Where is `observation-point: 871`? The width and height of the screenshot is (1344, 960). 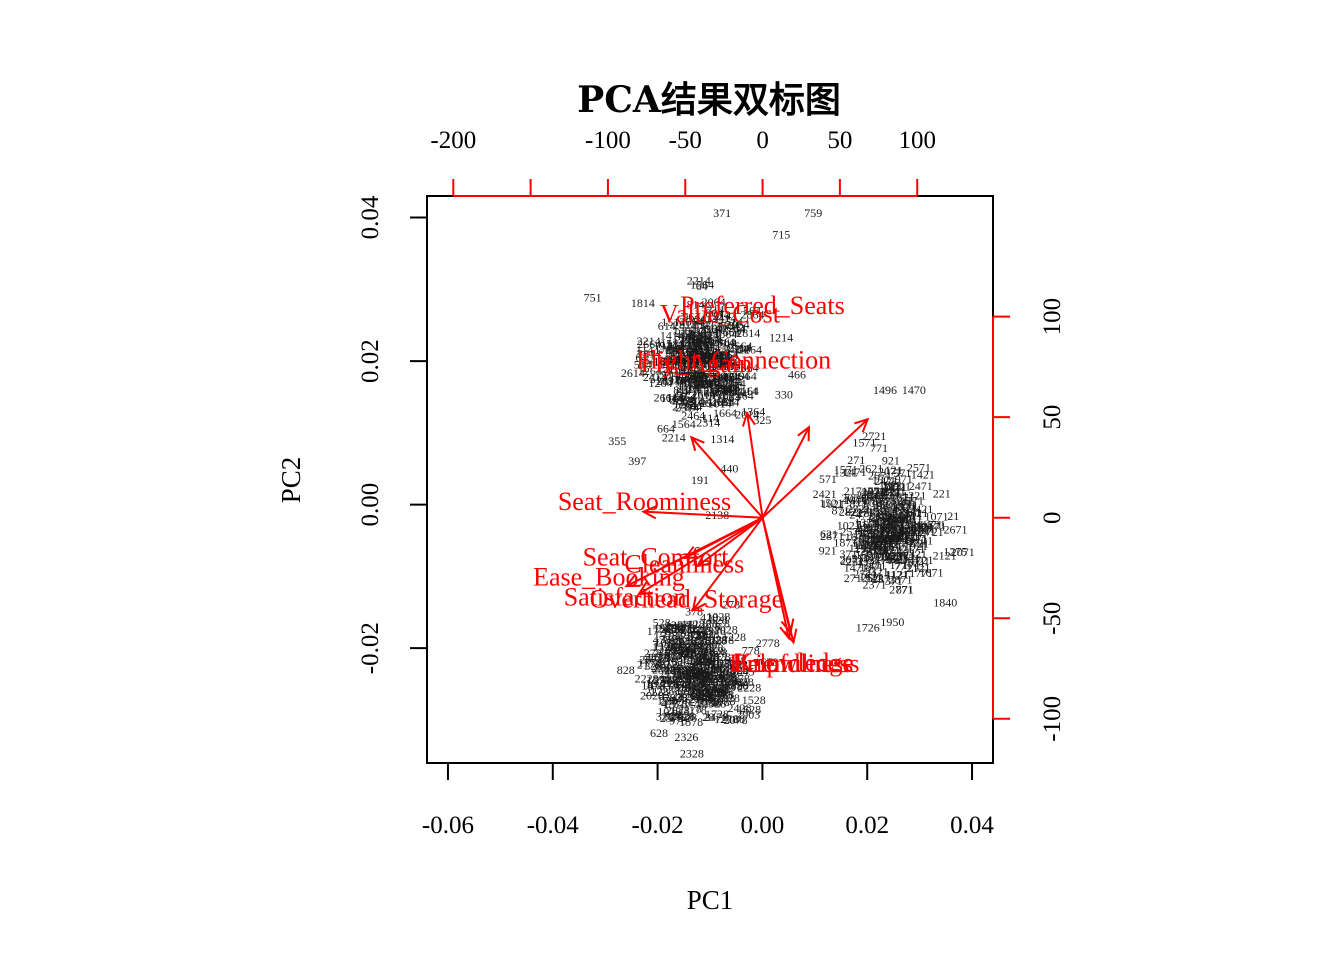 observation-point: 871 is located at coordinates (905, 589).